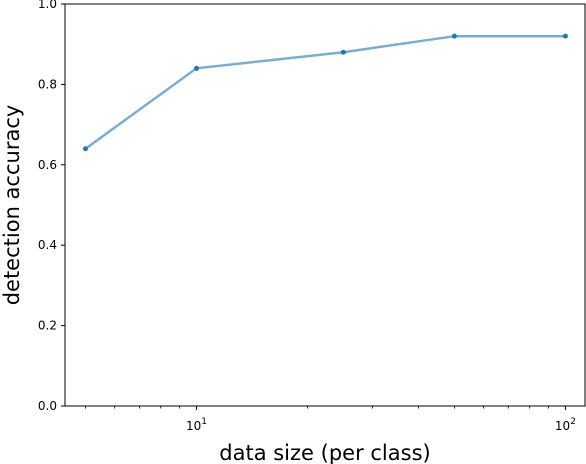  Describe the element at coordinates (47, 84) in the screenshot. I see `y-tick-label: 0.8` at that location.